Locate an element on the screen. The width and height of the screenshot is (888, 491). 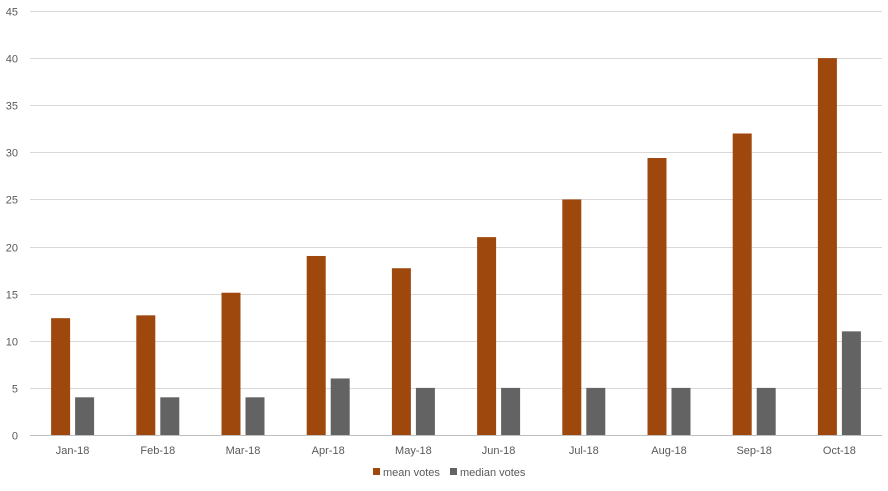
y-tick-label: 20 is located at coordinates (12, 249).